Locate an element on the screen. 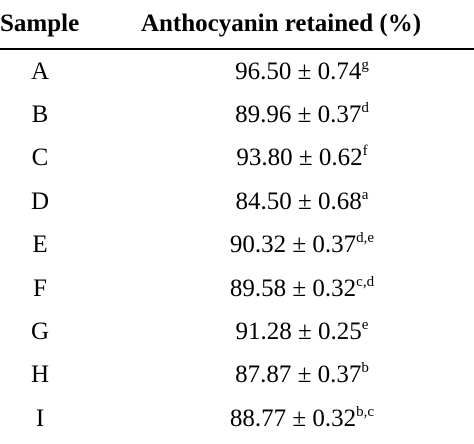  value-text: 96.50 ± 0.74 is located at coordinates (298, 71).